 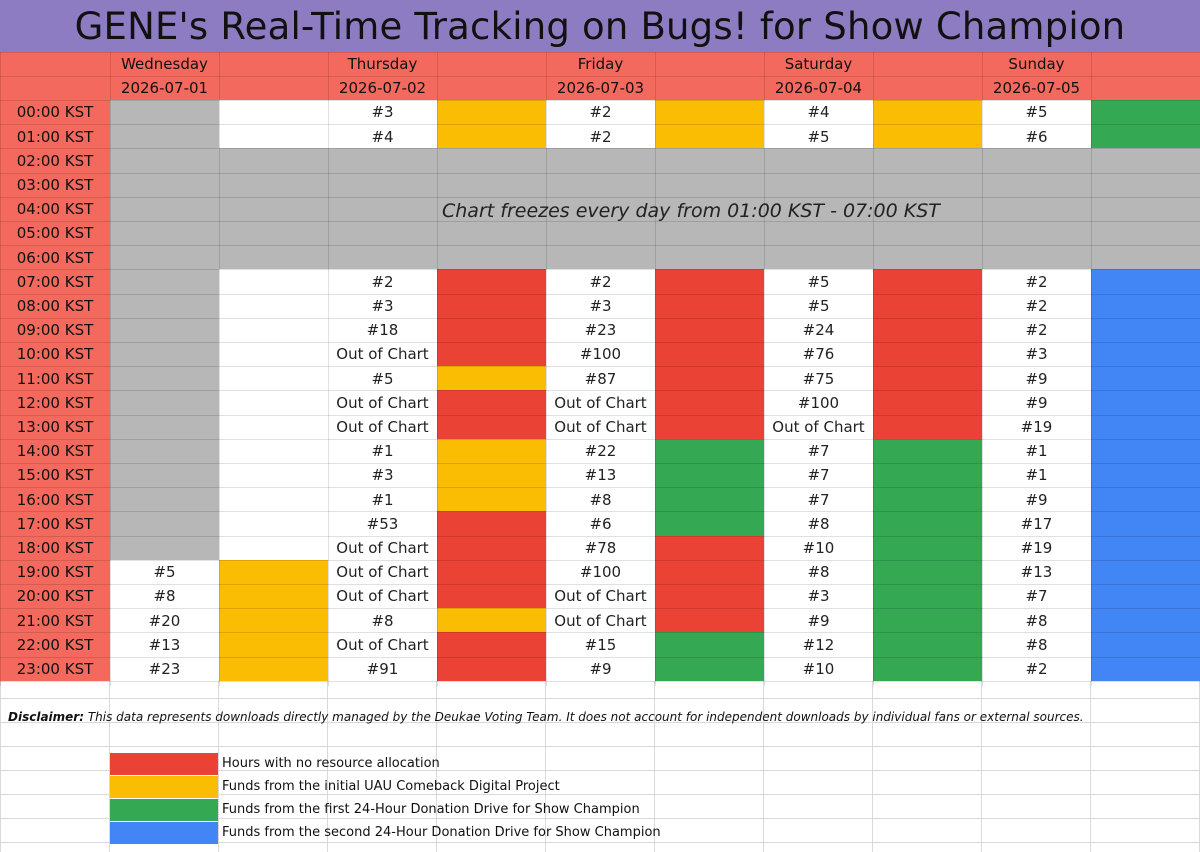 What do you see at coordinates (818, 354) in the screenshot?
I see `ranking-cell-saturday: #76` at bounding box center [818, 354].